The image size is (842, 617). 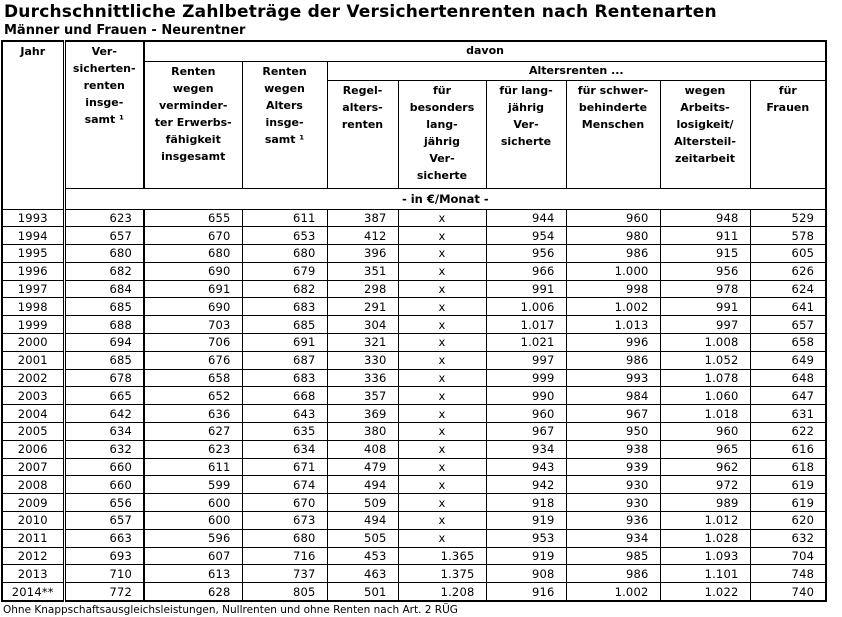 I want to click on value-cell: 655, so click(x=193, y=218).